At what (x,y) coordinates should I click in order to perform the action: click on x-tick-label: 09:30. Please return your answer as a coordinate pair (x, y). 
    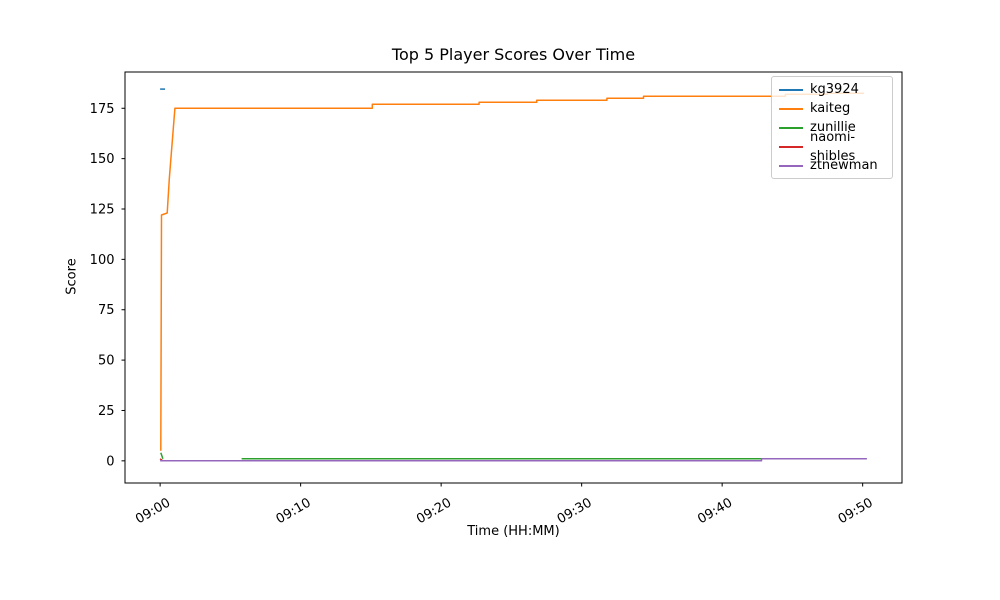
    Looking at the image, I should click on (575, 511).